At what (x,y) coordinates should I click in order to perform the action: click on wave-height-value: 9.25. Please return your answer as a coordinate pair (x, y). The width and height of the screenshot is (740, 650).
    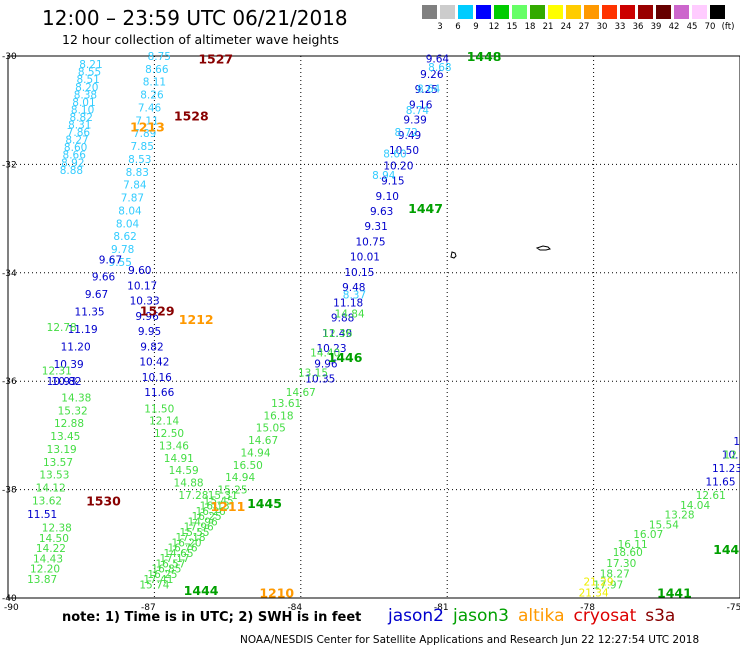
    Looking at the image, I should click on (426, 90).